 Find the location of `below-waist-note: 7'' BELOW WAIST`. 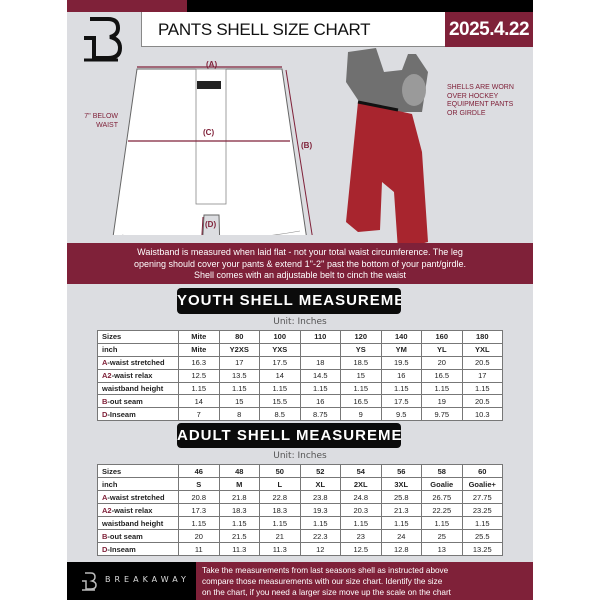

below-waist-note: 7'' BELOW WAIST is located at coordinates (99, 121).